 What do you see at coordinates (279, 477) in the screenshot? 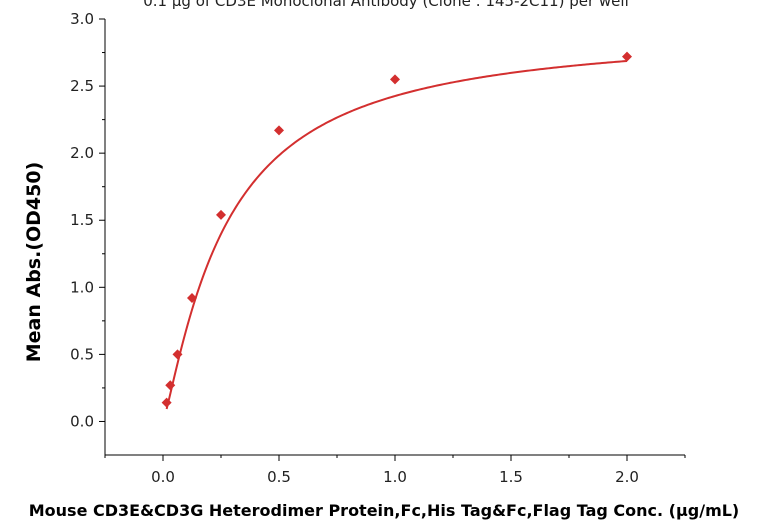
I see `x-tick-label: 0.5` at bounding box center [279, 477].